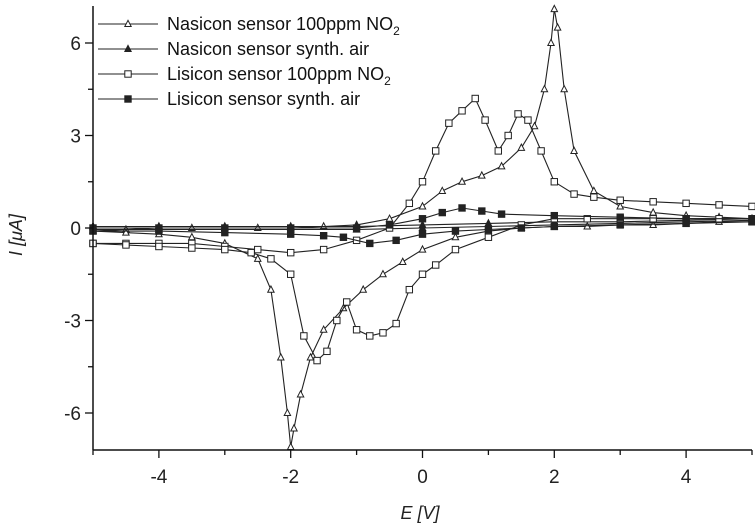 The image size is (755, 526). I want to click on y-tick-label: 6, so click(75, 44).